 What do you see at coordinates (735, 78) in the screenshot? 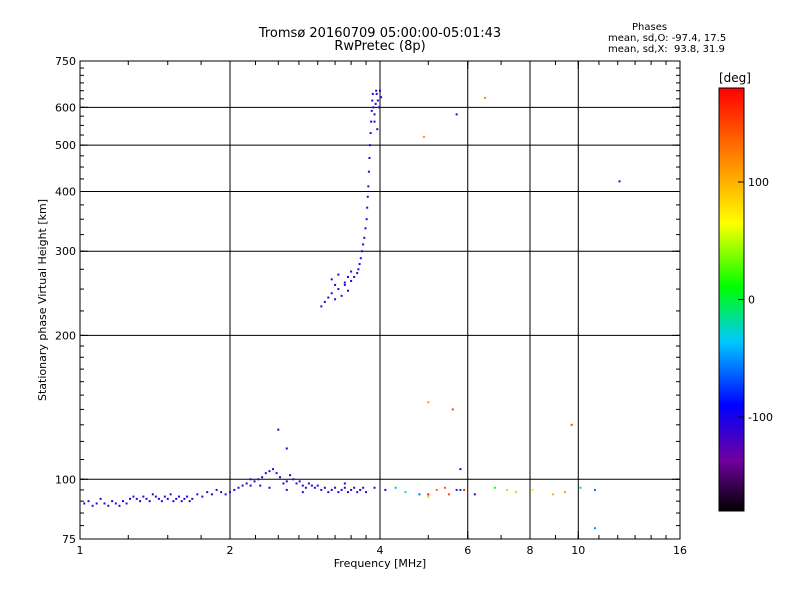
I see `colorbar-label: [deg]` at bounding box center [735, 78].